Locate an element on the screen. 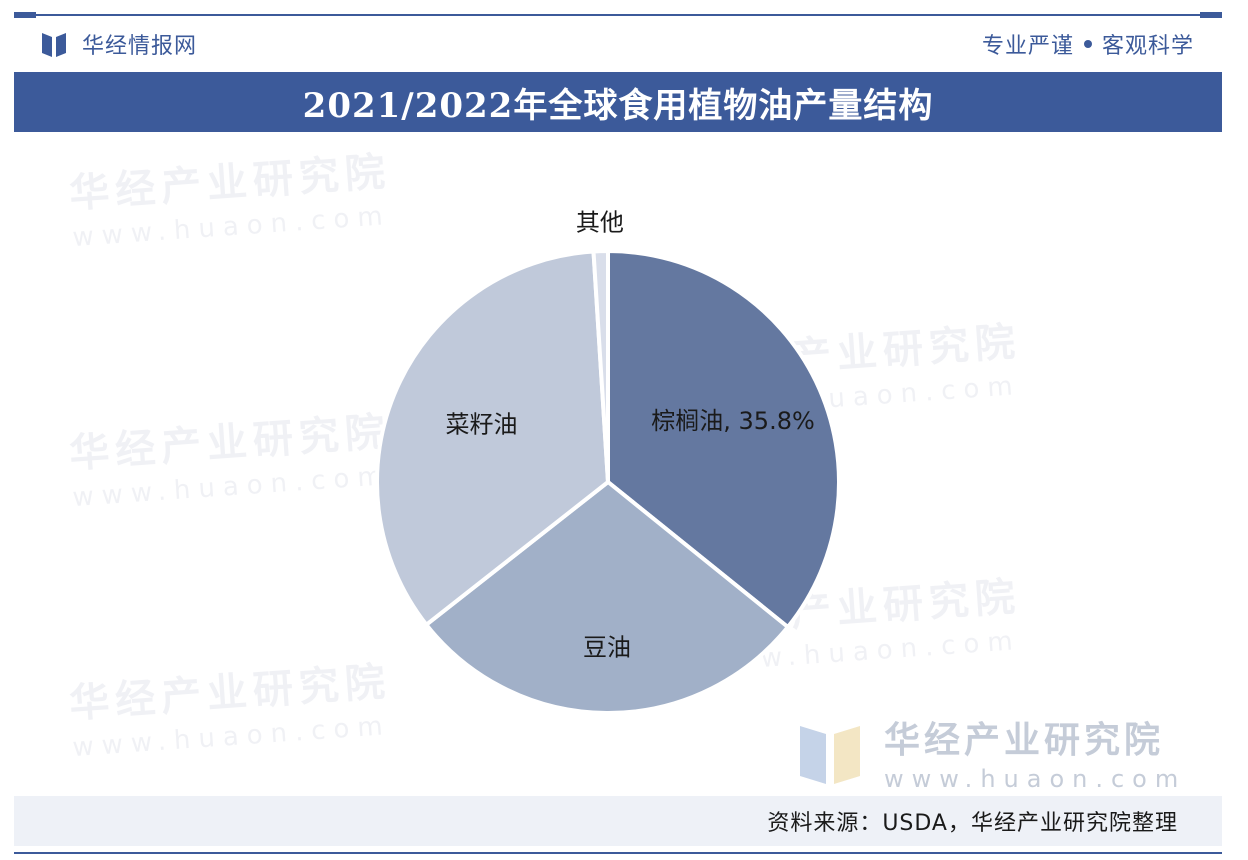  pie-label-1: 豆油 is located at coordinates (607, 647).